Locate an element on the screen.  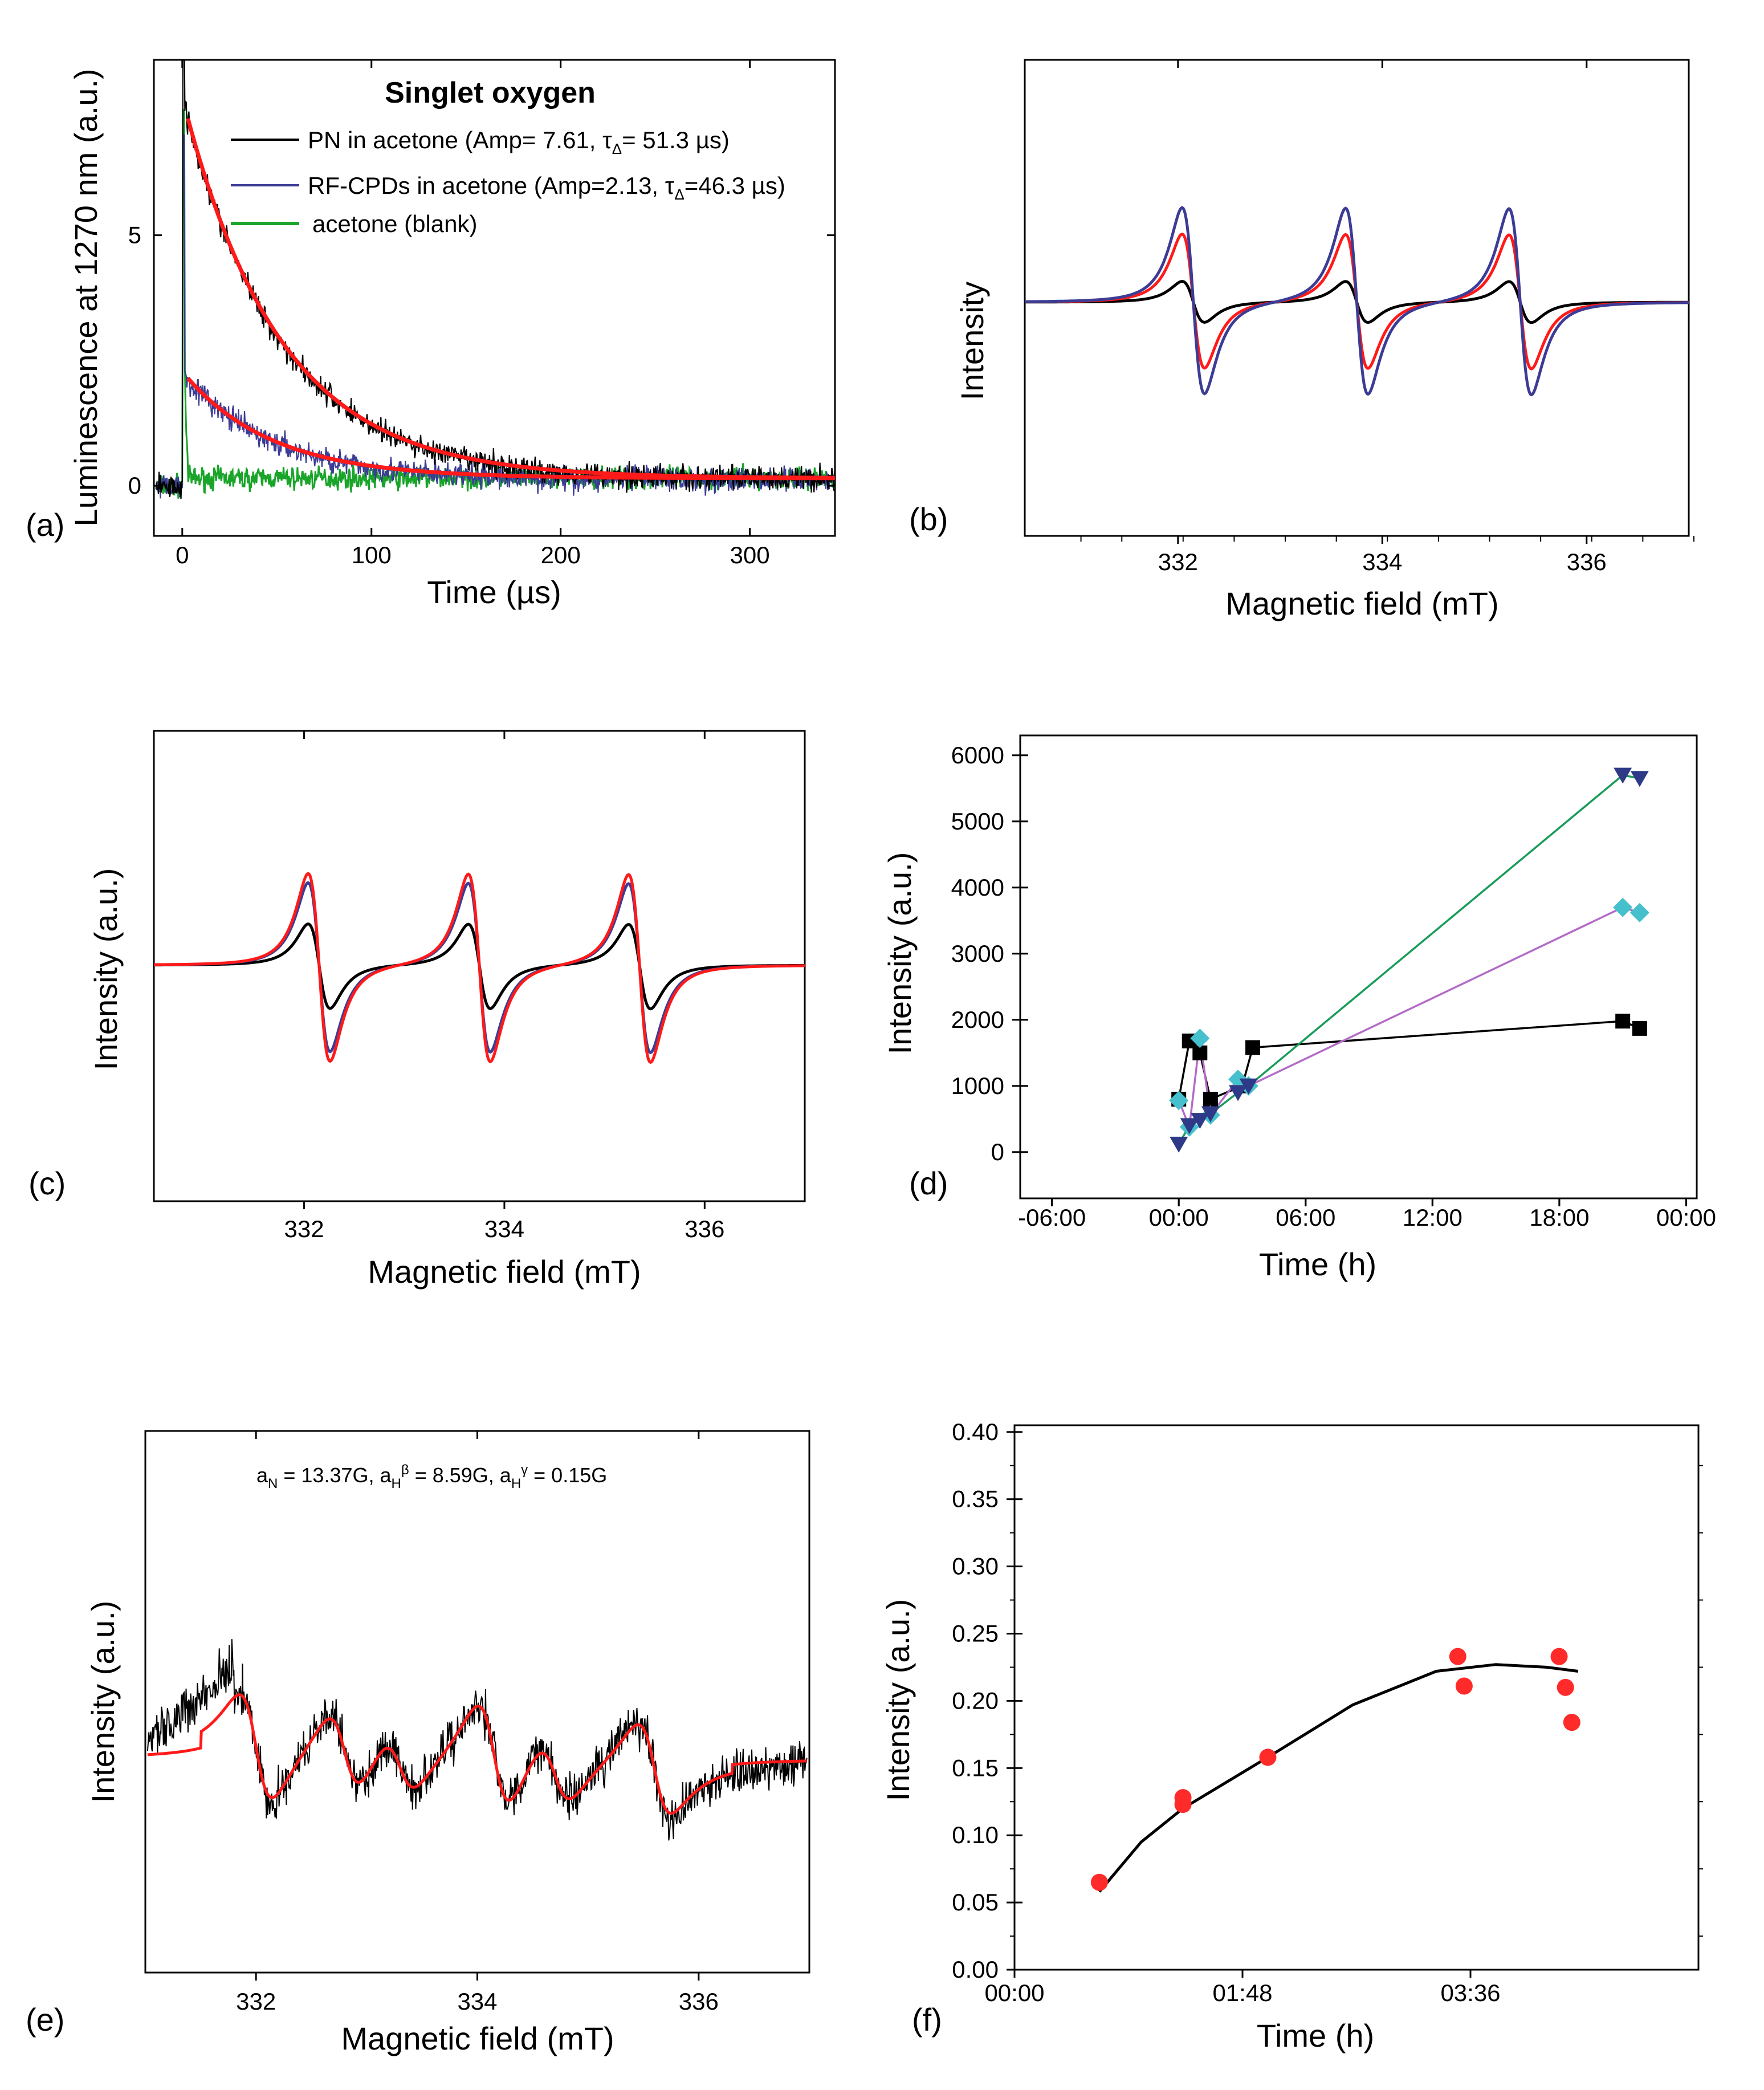
y-tick-label: 0.25 is located at coordinates (976, 1633).